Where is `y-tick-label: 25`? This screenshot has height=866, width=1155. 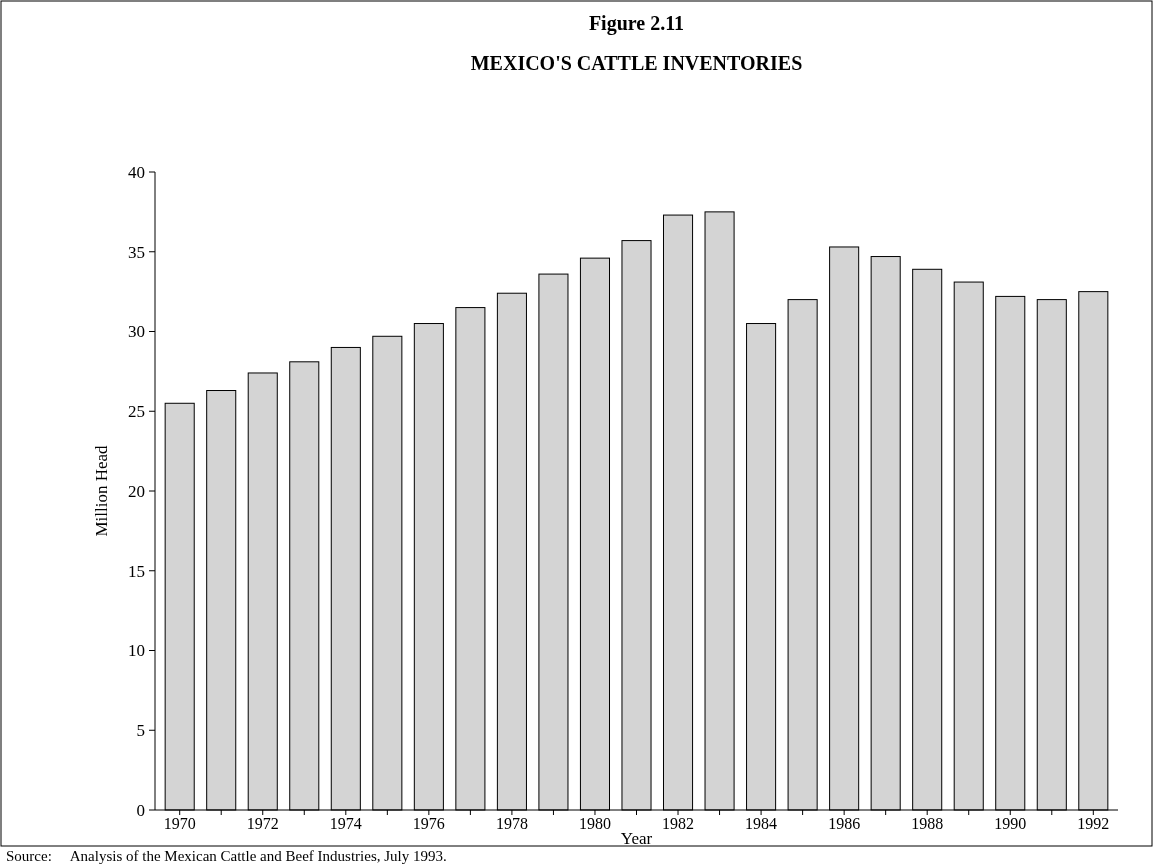 y-tick-label: 25 is located at coordinates (136, 412).